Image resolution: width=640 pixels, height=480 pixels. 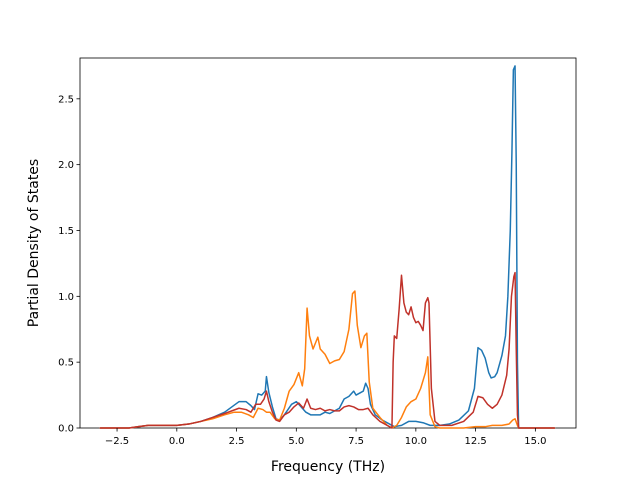 I want to click on x-tick-label: 5.0, so click(x=296, y=441).